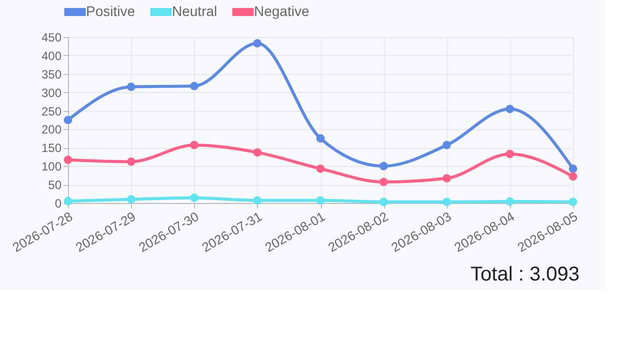  I want to click on y-tick-label: 100, so click(51, 167).